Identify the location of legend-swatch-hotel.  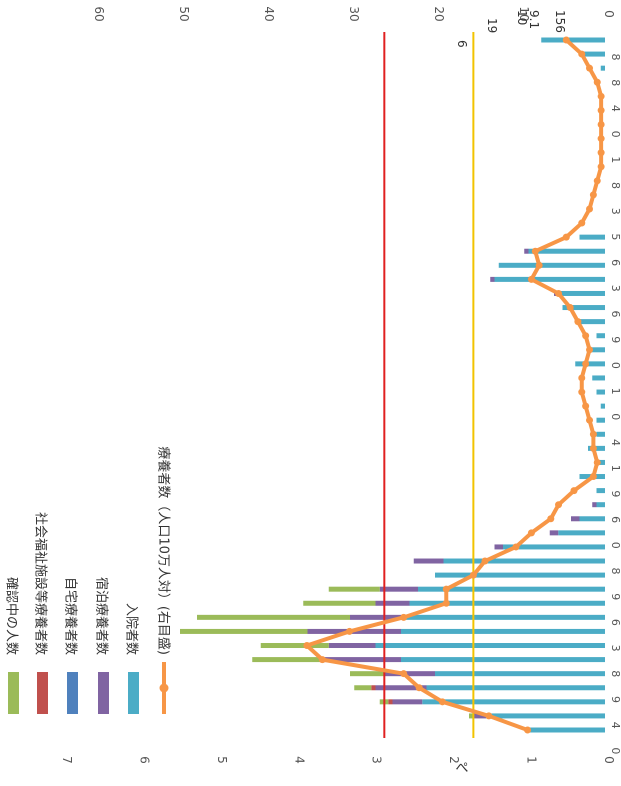
(103, 693).